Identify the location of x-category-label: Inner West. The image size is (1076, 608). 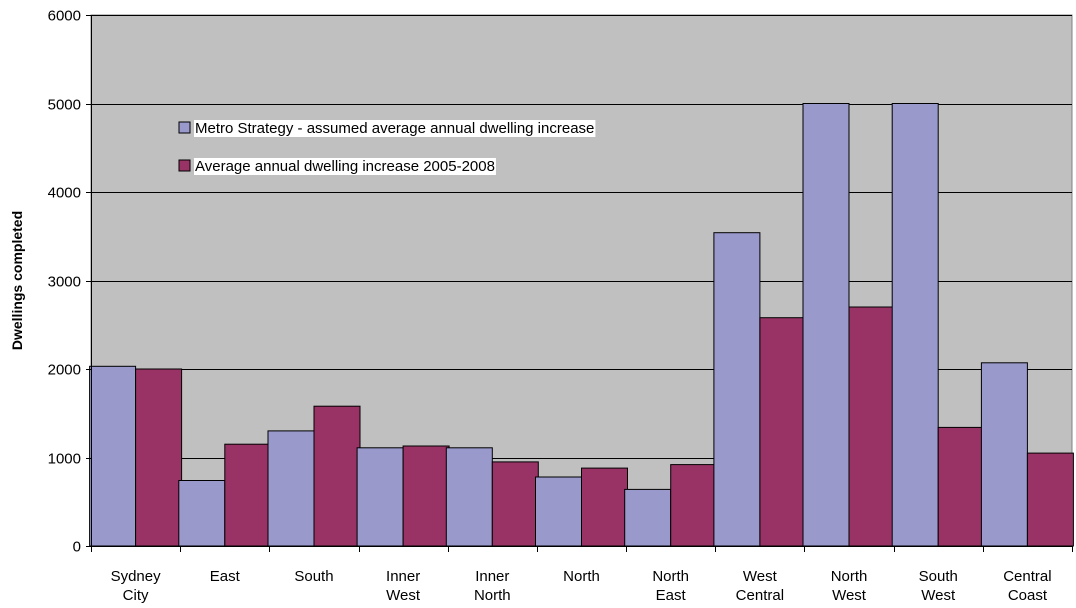
(403, 586).